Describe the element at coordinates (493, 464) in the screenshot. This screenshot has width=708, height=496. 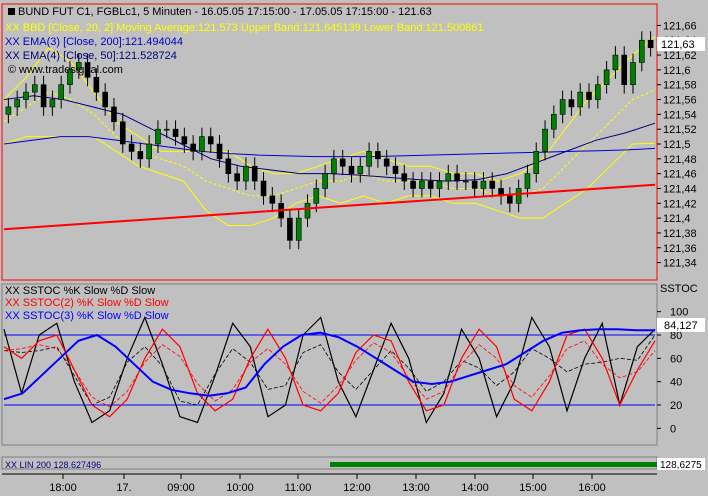
I see `lin-series-bar` at that location.